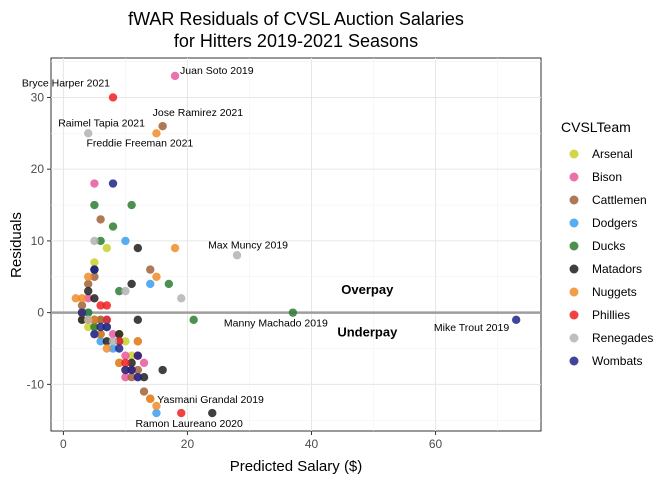  Describe the element at coordinates (210, 400) in the screenshot. I see `annotation-label: Yasmani Grandal 2019` at that location.